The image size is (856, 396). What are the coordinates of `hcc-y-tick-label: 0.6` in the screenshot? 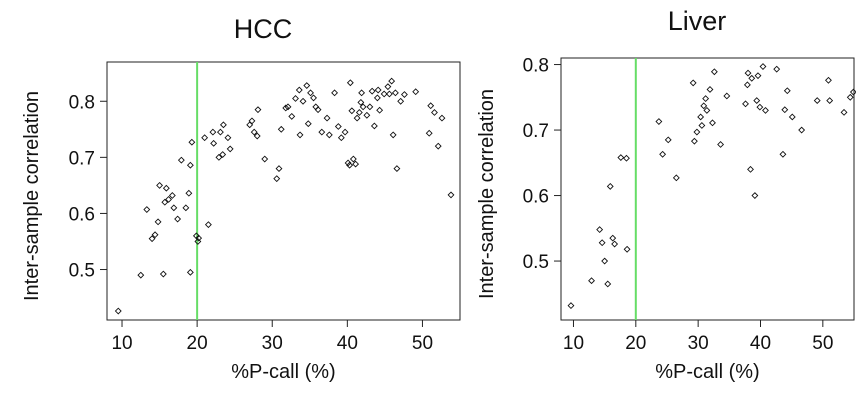 It's located at (82, 214).